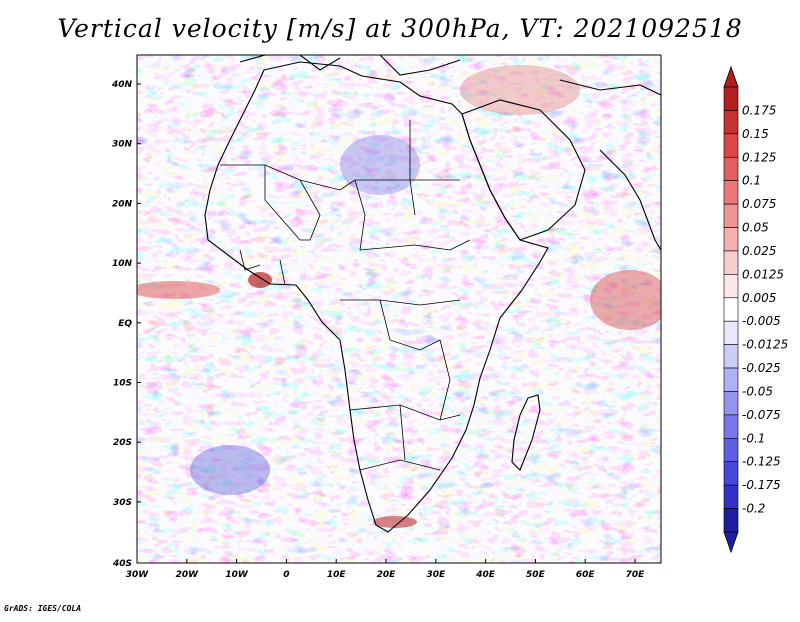 The image size is (800, 622). What do you see at coordinates (753, 509) in the screenshot?
I see `colorbar-label: -0.2` at bounding box center [753, 509].